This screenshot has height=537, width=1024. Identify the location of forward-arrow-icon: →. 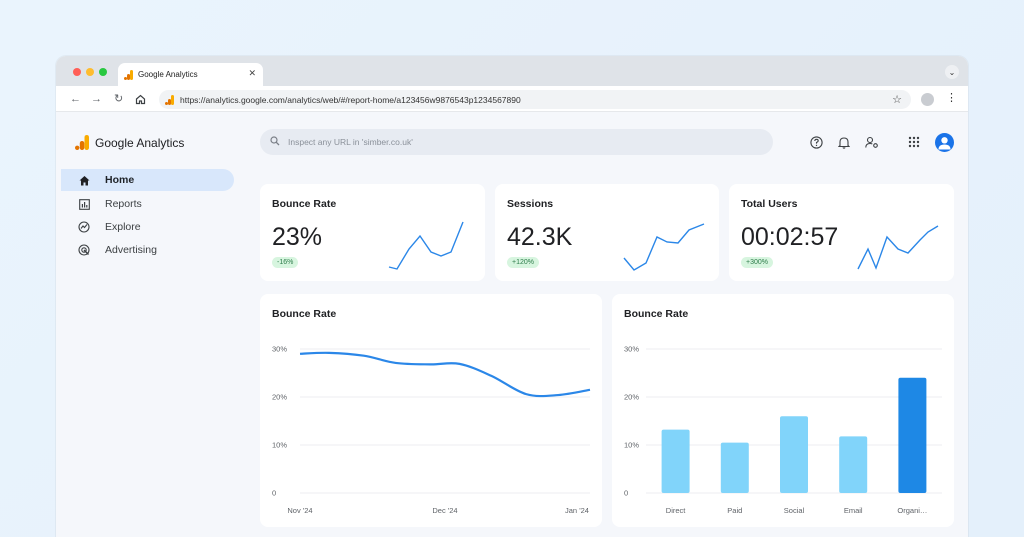
(96, 99).